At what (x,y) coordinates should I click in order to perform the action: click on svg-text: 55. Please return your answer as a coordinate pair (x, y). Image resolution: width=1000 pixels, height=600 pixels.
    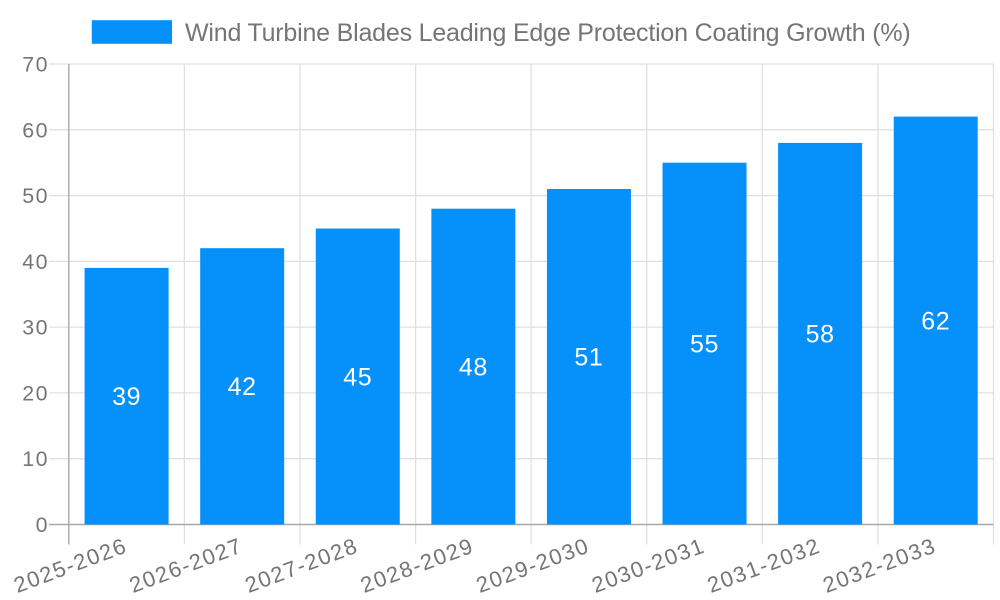
    Looking at the image, I should click on (704, 345).